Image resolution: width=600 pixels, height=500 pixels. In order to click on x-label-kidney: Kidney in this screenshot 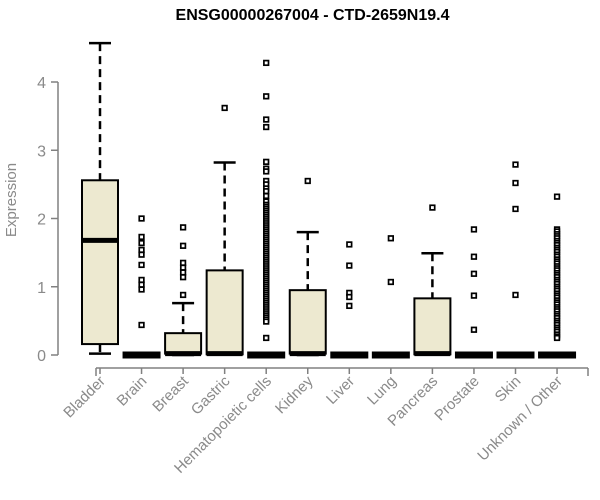, I will do `click(294, 394)`.